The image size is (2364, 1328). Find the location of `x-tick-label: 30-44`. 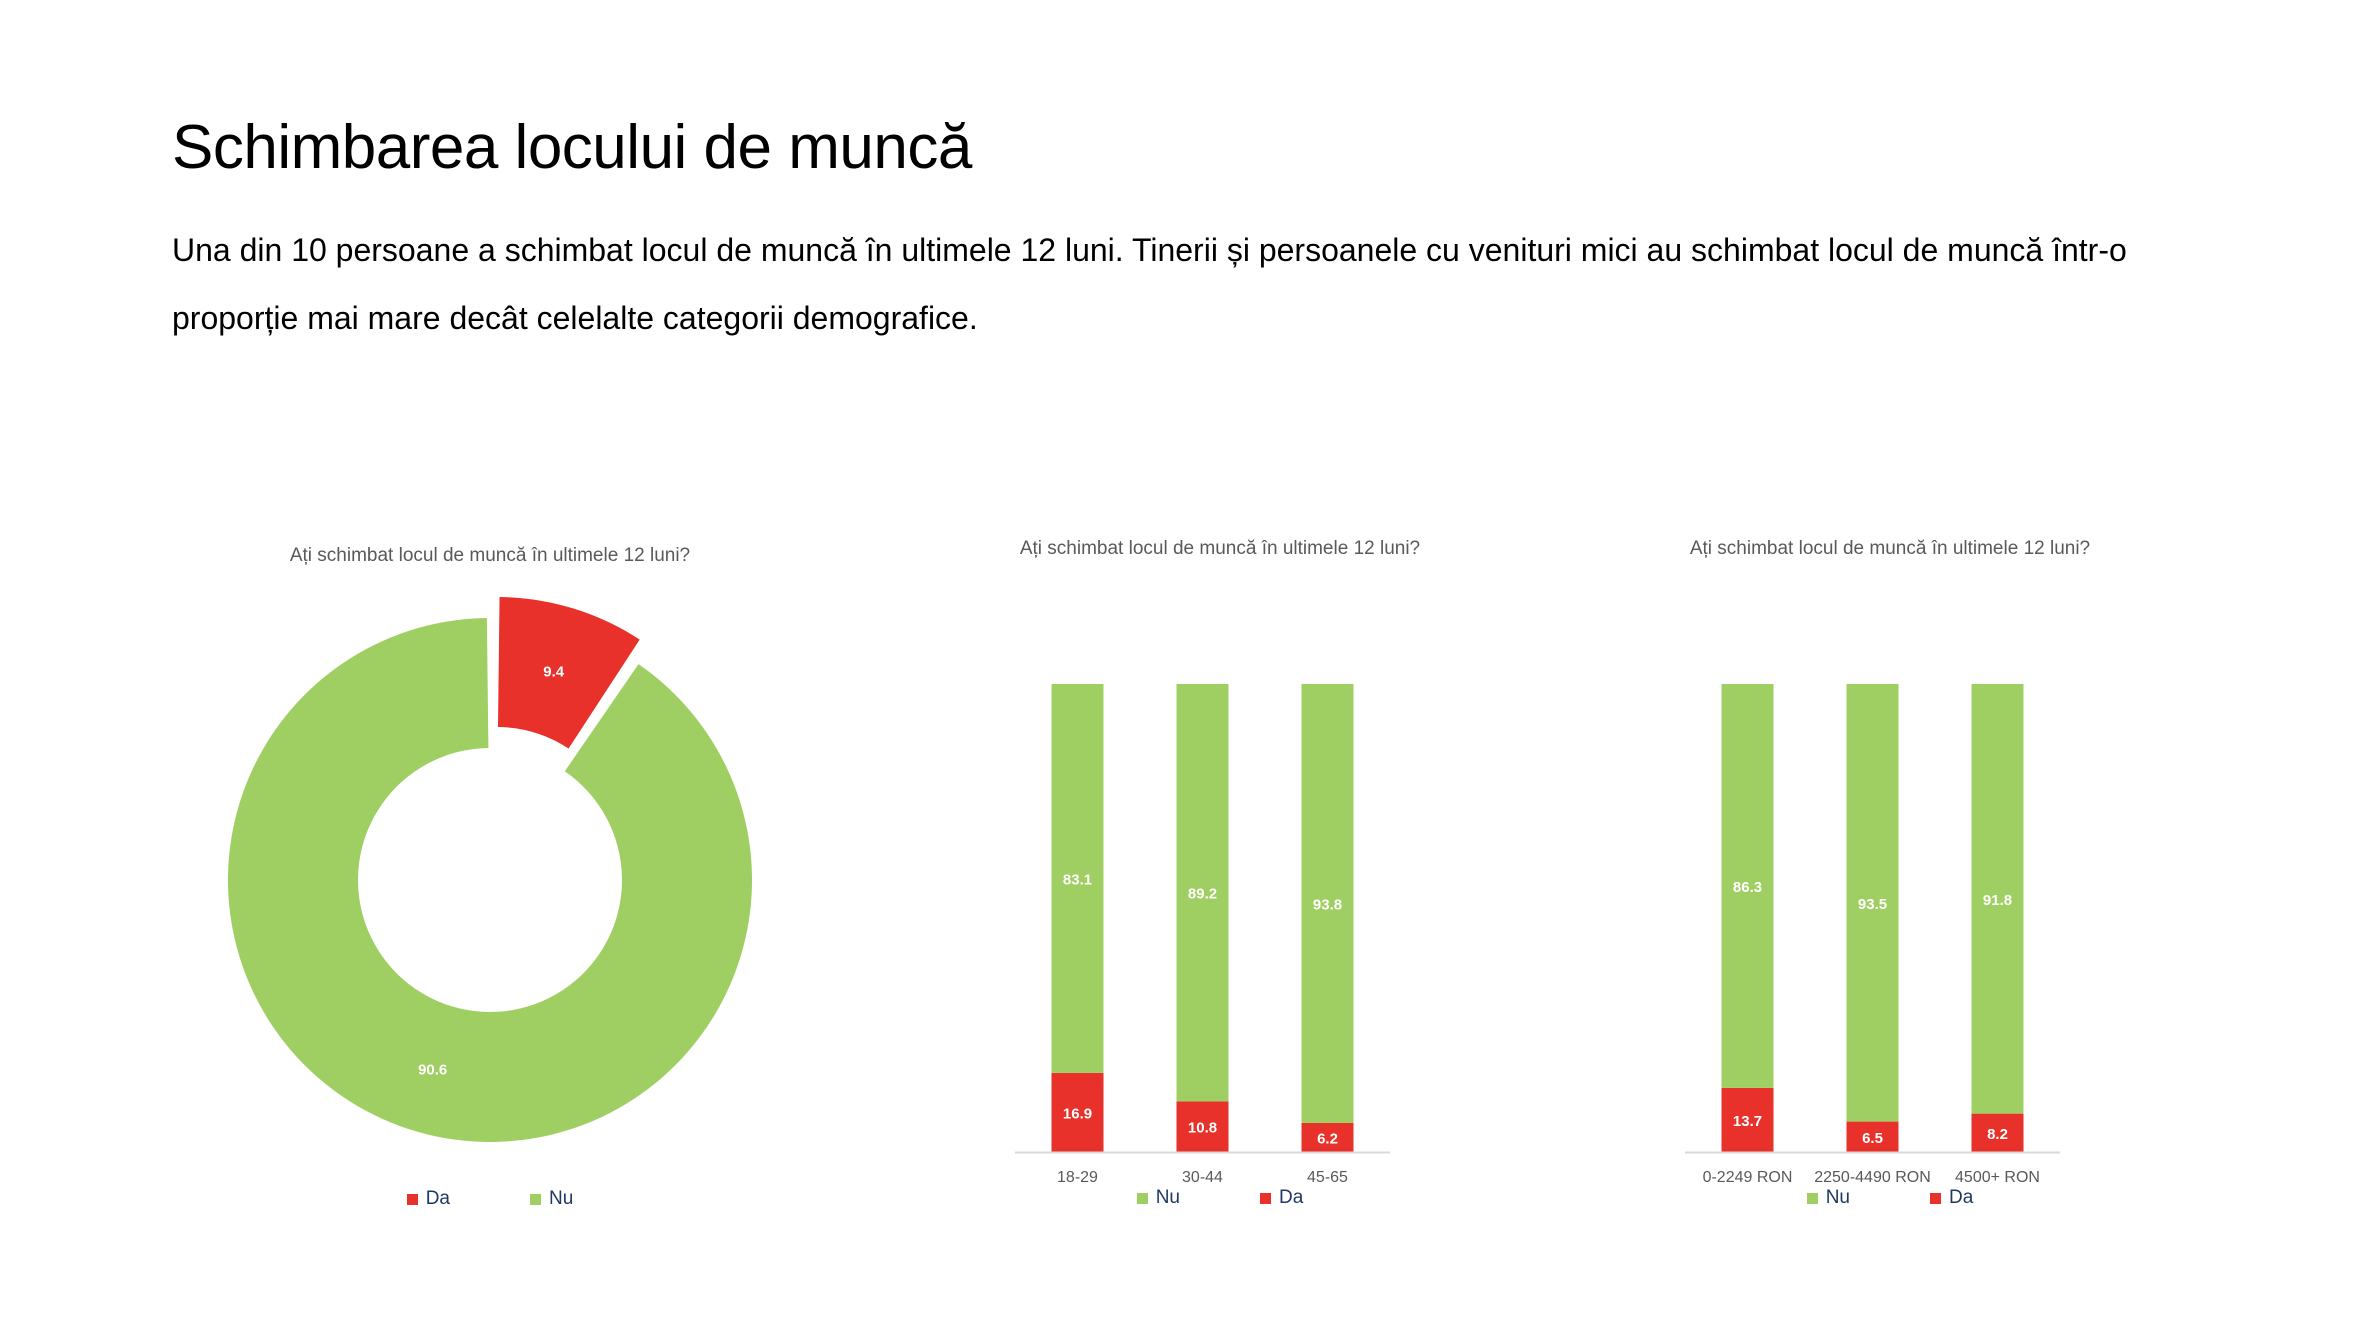

x-tick-label: 30-44 is located at coordinates (1202, 1177).